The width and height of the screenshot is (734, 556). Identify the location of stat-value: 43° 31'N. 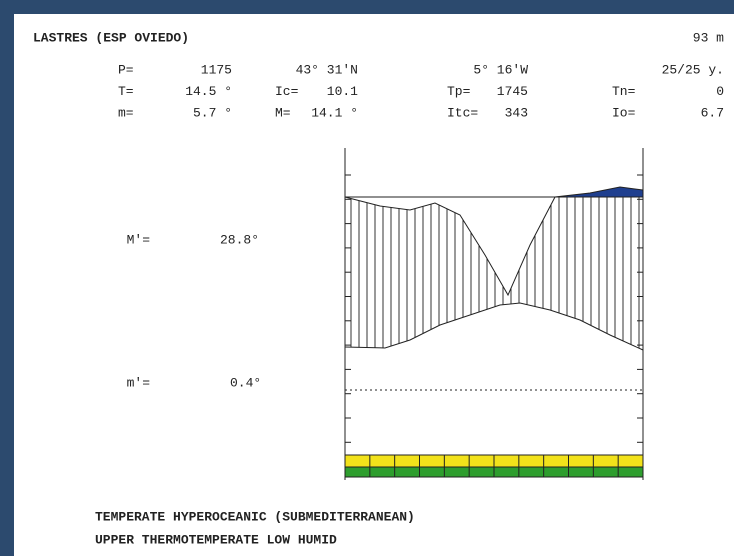
(327, 69).